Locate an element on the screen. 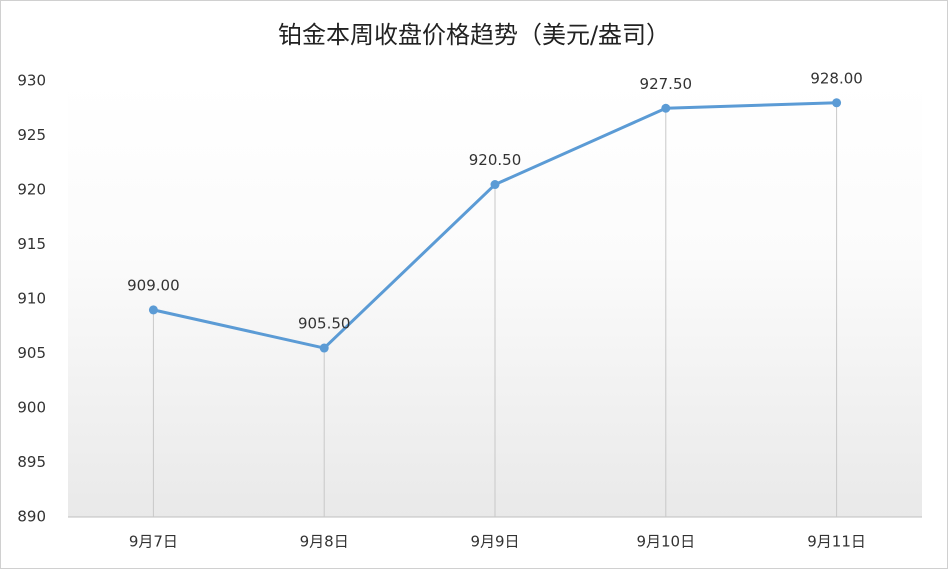 Image resolution: width=948 pixels, height=569 pixels. y-tick-label: 925 is located at coordinates (31, 135).